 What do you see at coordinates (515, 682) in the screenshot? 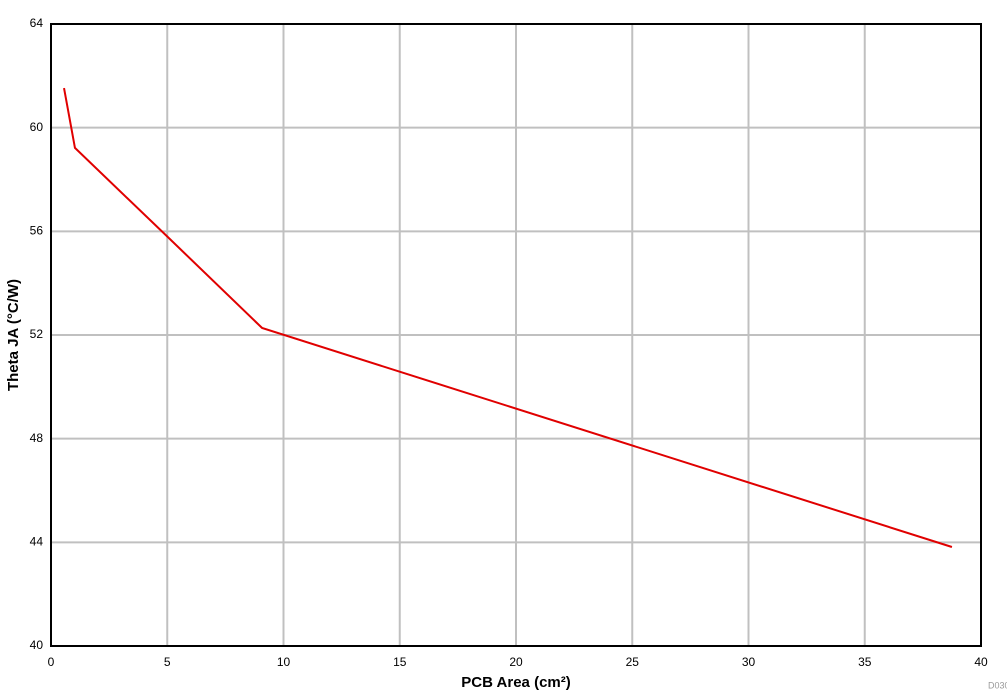
I see `x-axis-label: PCB Area (cm²)` at bounding box center [515, 682].